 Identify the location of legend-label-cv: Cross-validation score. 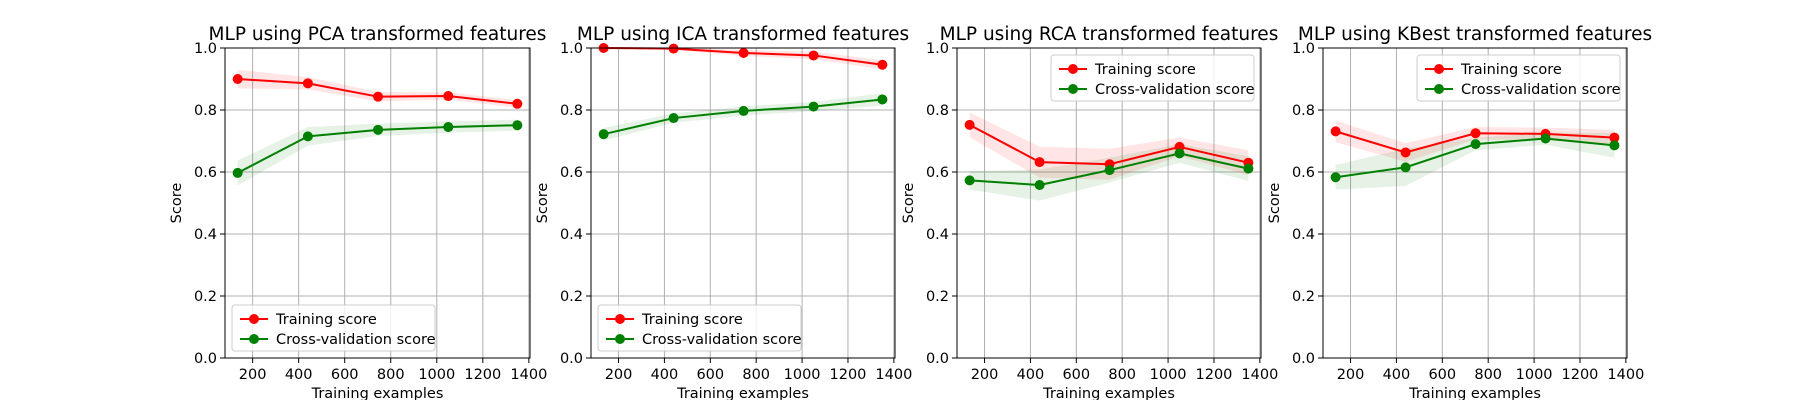
(1175, 90).